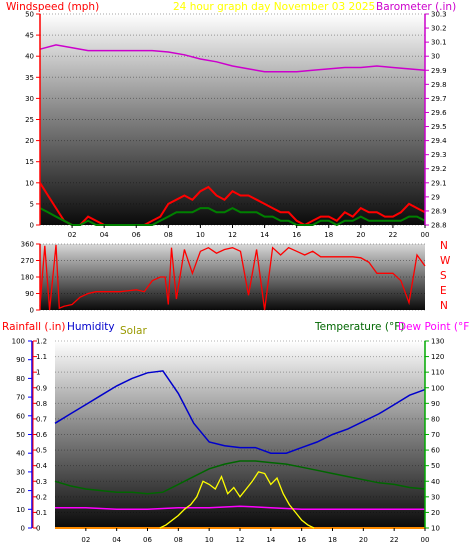  Describe the element at coordinates (29, 183) in the screenshot. I see `wind-tick-label: 10` at that location.